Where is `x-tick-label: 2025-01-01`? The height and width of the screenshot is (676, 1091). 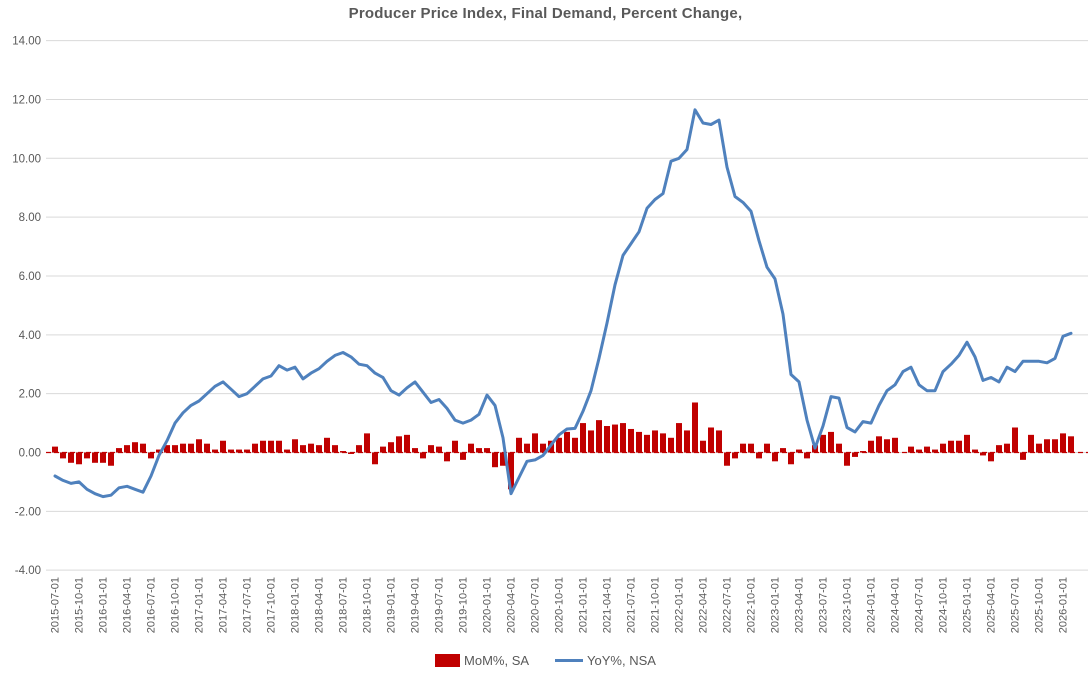
x-tick-label: 2025-01-01 is located at coordinates (968, 605).